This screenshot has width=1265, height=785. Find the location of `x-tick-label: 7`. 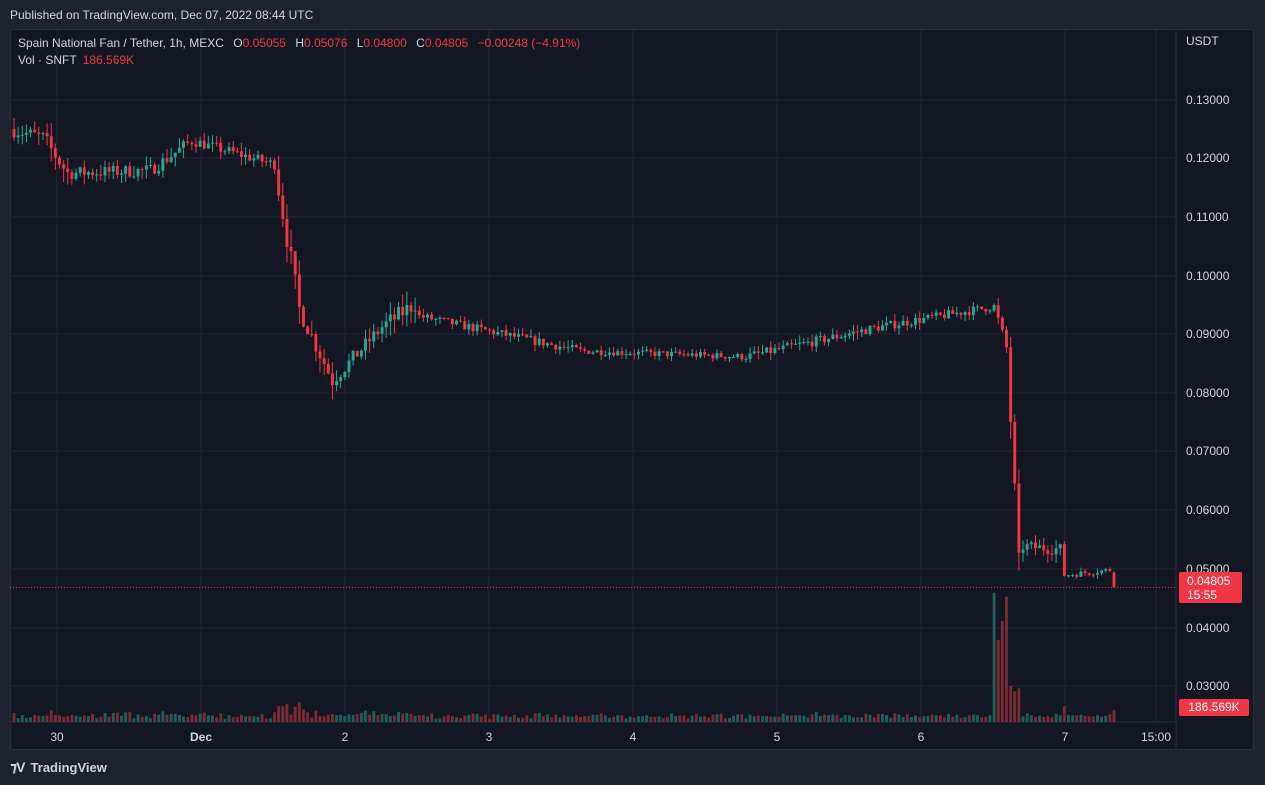

x-tick-label: 7 is located at coordinates (1065, 737).